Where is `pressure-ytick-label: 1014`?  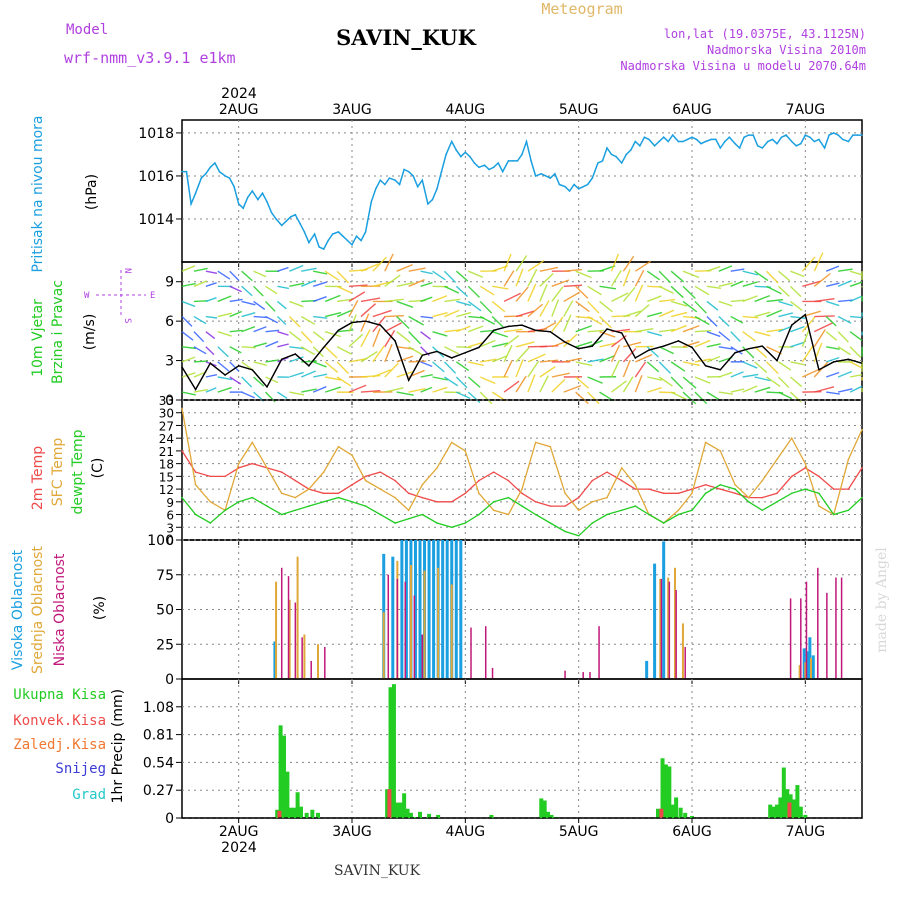 pressure-ytick-label: 1014 is located at coordinates (156, 220).